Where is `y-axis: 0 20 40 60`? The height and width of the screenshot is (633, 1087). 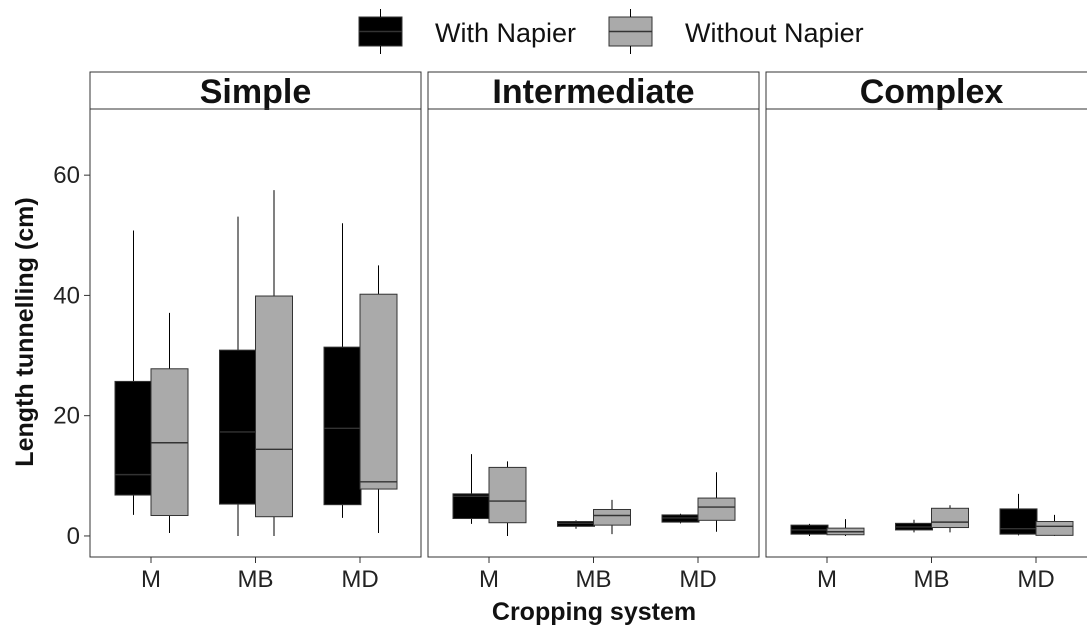 y-axis: 0 20 40 60 is located at coordinates (71, 356).